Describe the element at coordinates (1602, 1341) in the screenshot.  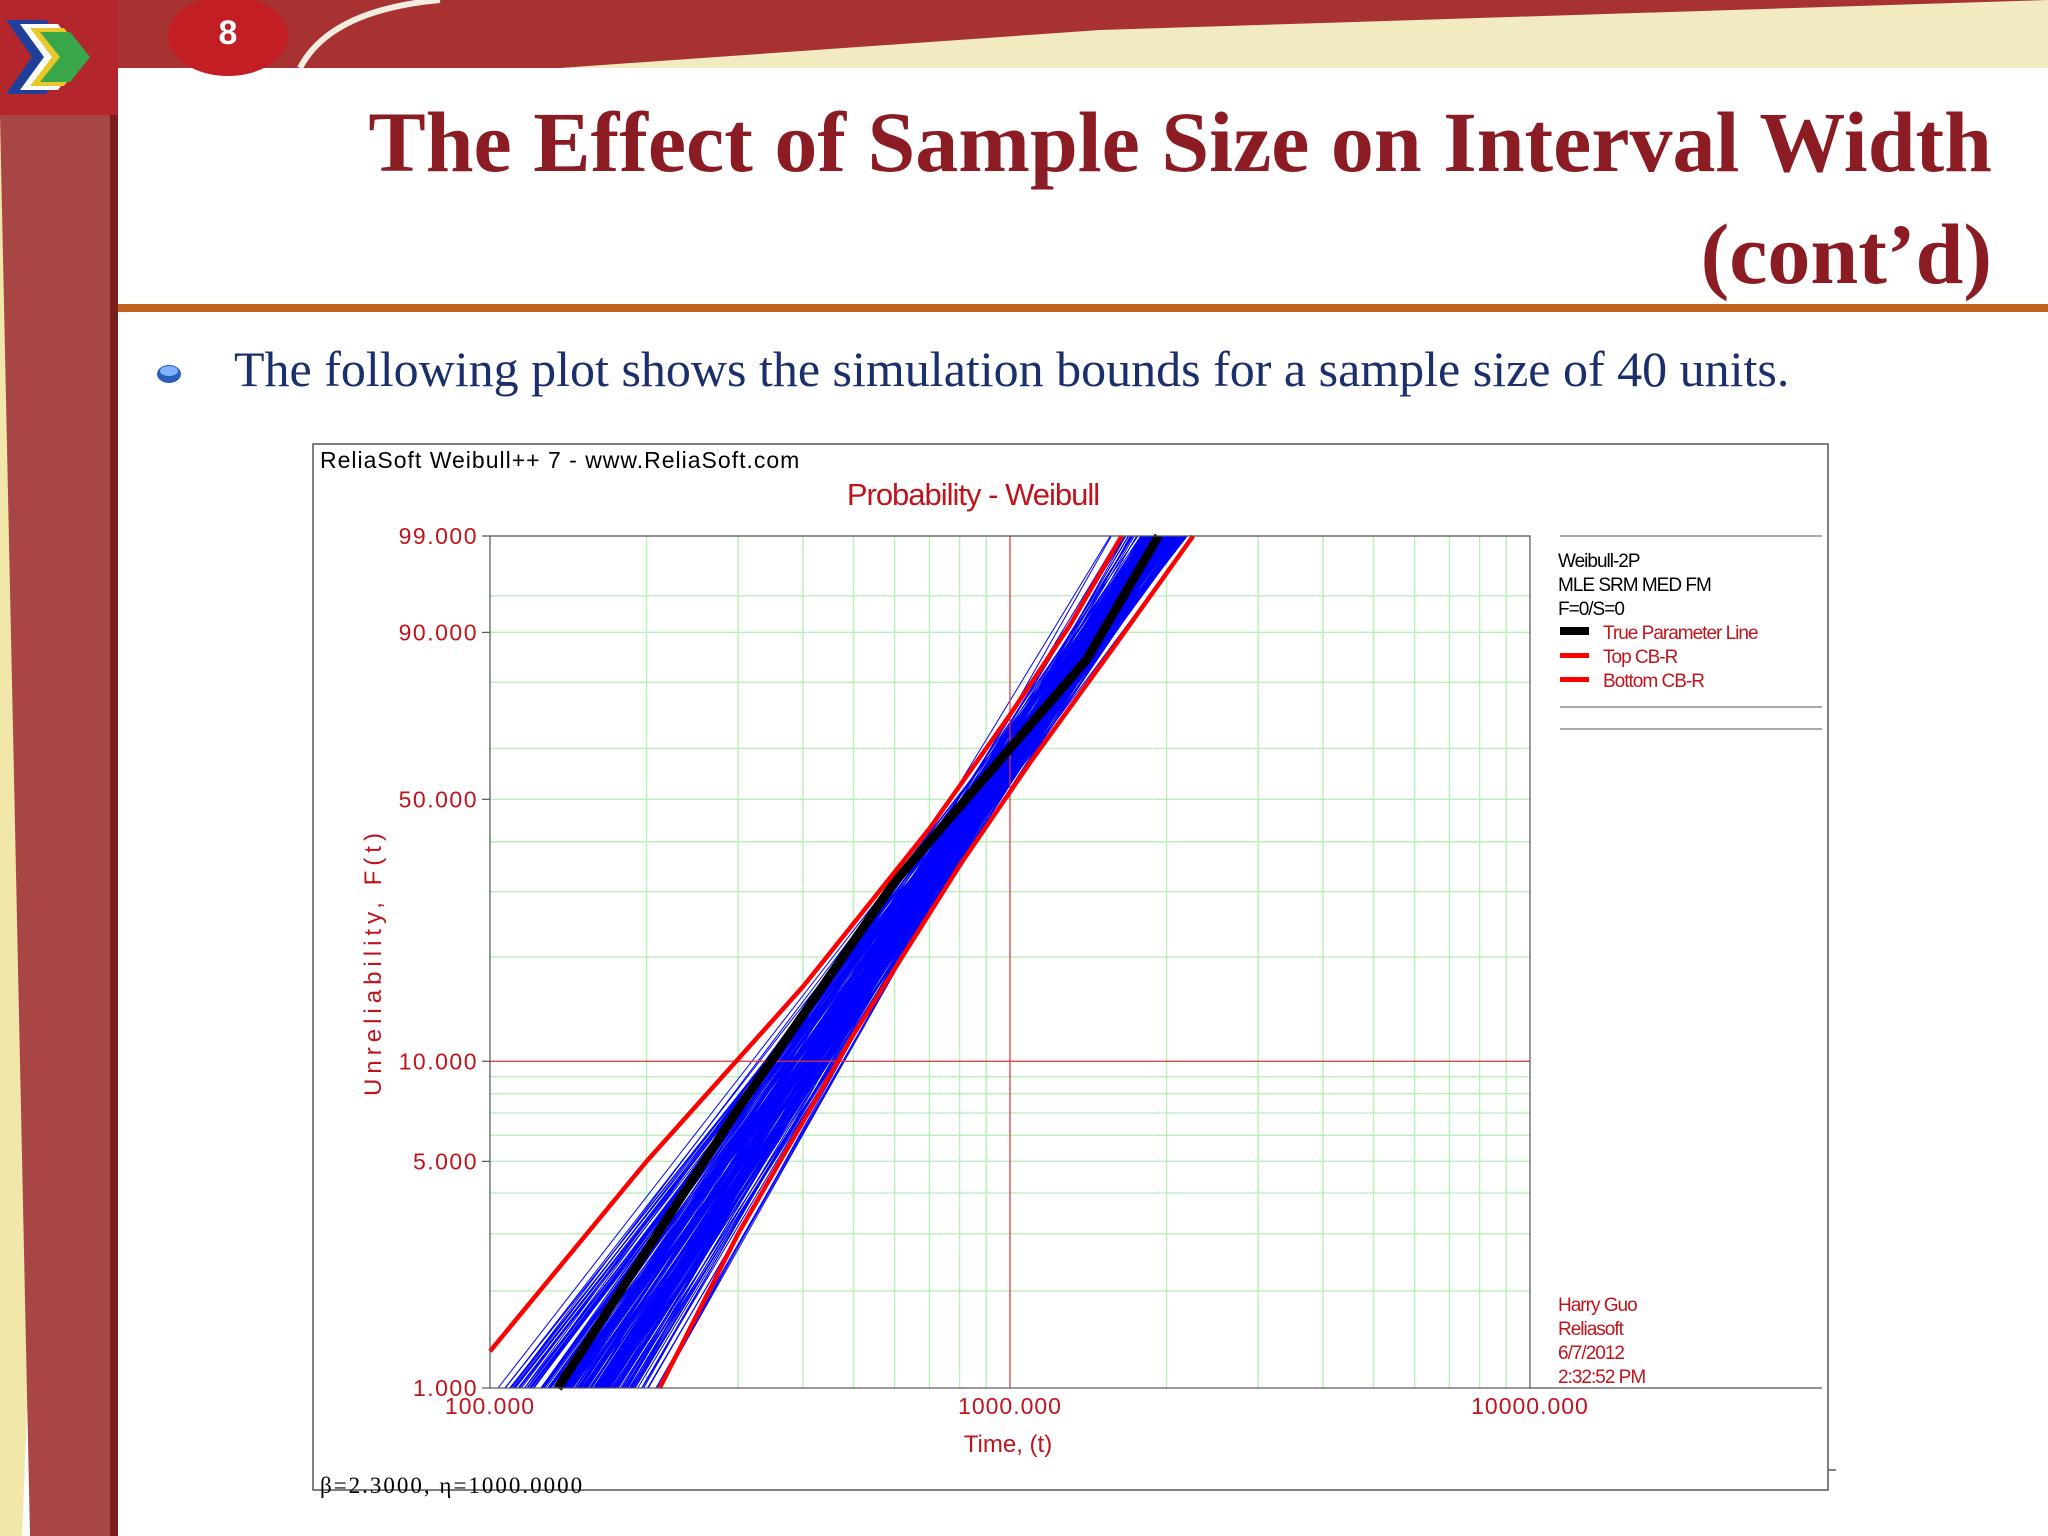
I see `user-info: Harry Guo Reliasoft 6/7/2012 2:32:52 PM` at that location.